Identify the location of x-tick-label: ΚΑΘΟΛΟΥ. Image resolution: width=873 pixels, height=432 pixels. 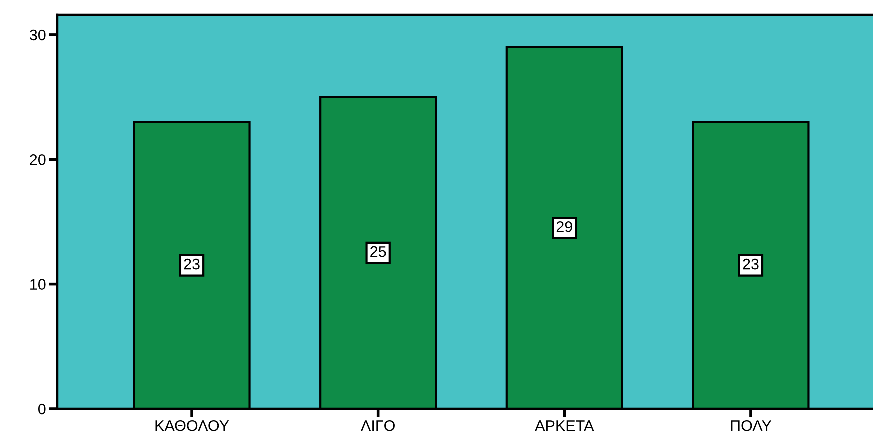
(193, 426).